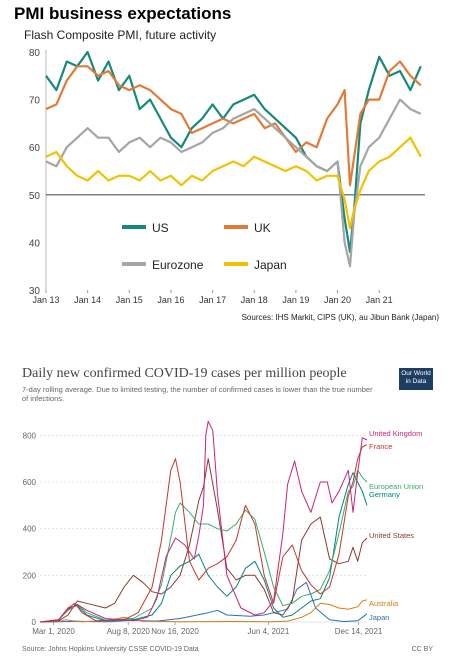  I want to click on covid-y-tick-label: 0, so click(34, 622).